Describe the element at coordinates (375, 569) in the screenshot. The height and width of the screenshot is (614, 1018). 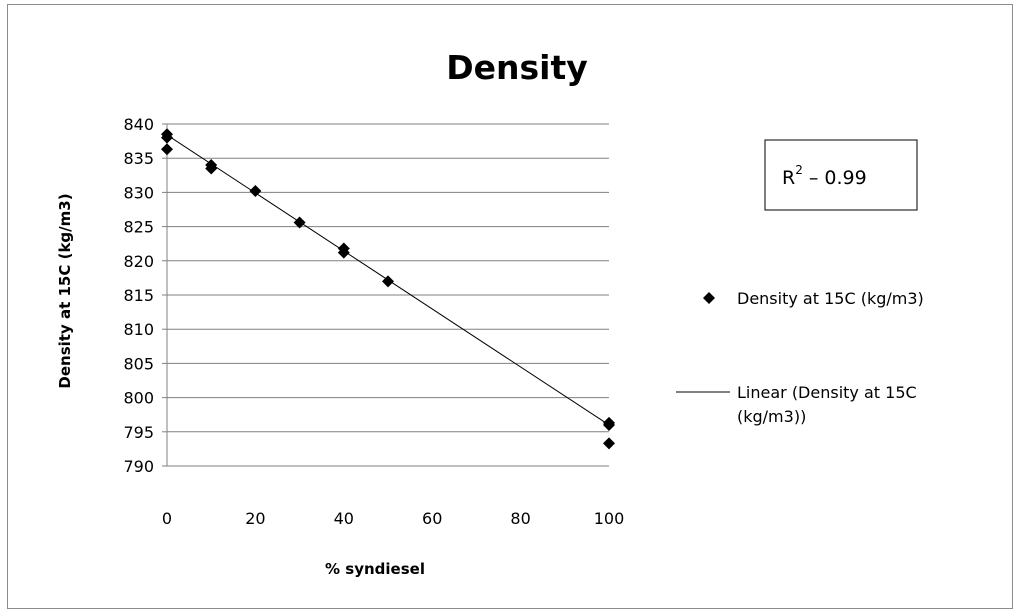
I see `x-axis-title: % syndiesel` at that location.